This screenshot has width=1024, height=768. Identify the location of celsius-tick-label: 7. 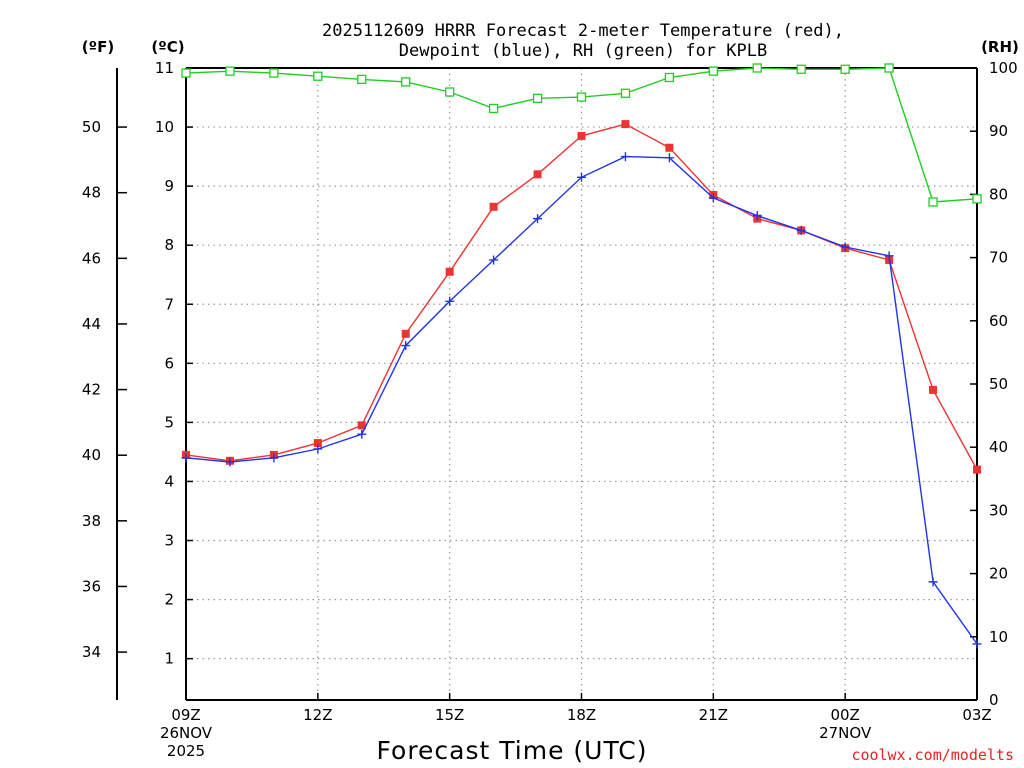
(169, 304).